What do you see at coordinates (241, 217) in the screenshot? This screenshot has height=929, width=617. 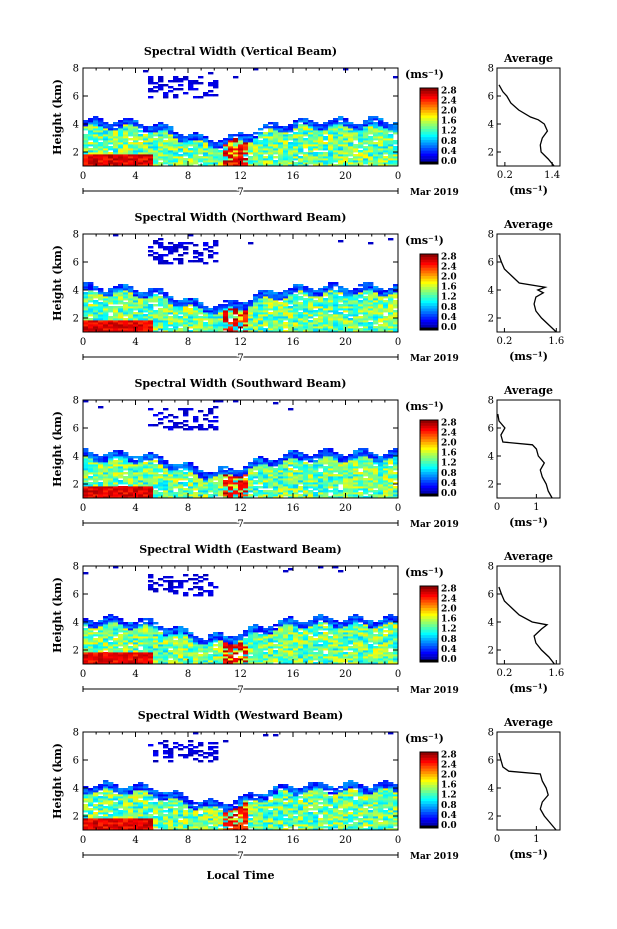 I see `panel-title: Spectral Width (Northward Beam)` at bounding box center [241, 217].